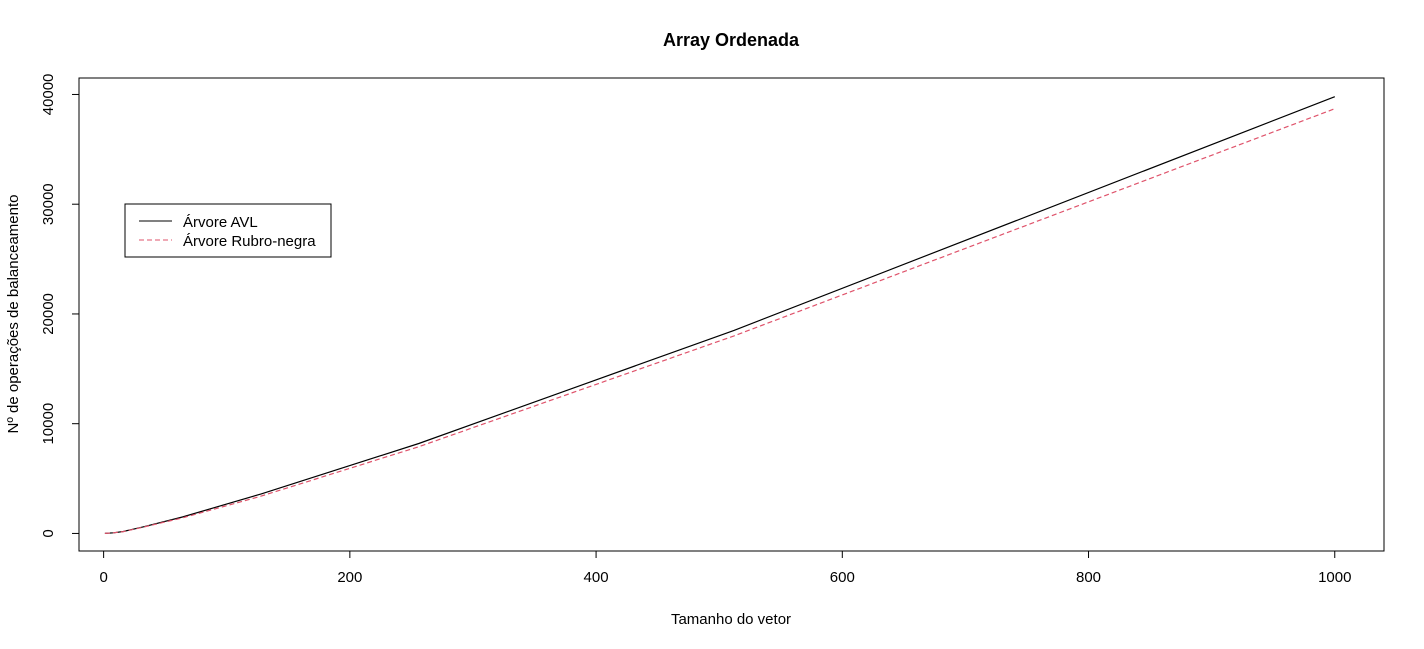 The image size is (1424, 649). What do you see at coordinates (48, 204) in the screenshot?
I see `y-tick-label: 30000` at bounding box center [48, 204].